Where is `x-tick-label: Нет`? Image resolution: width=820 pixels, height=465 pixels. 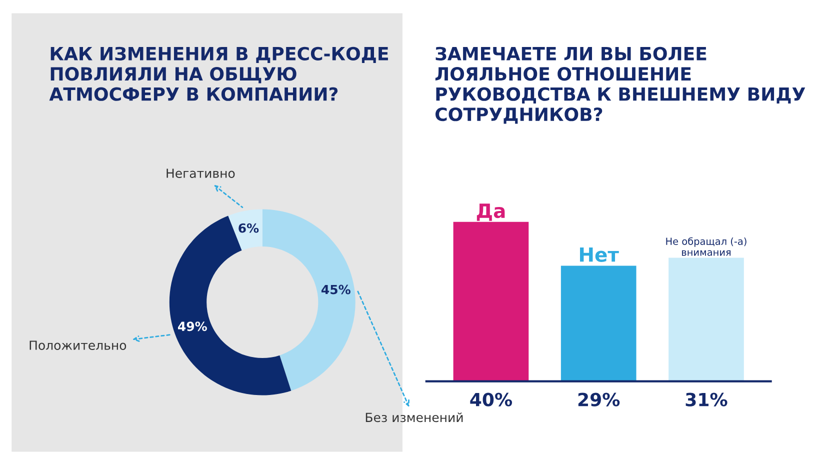
x-tick-label: Нет is located at coordinates (599, 254).